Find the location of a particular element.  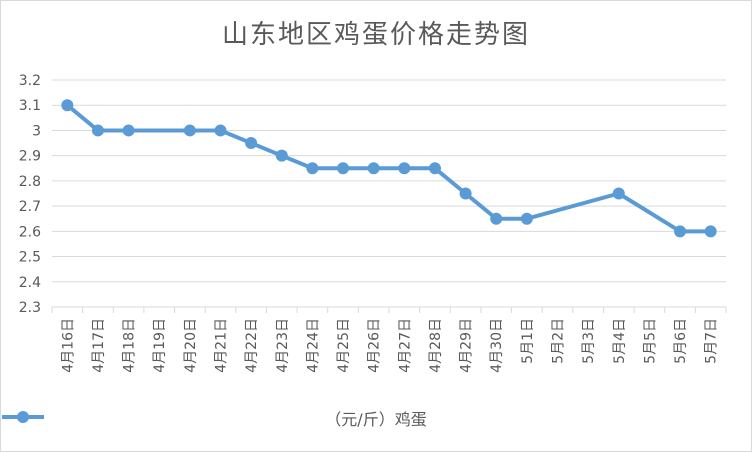

y-tick-label: 3 is located at coordinates (36, 131).